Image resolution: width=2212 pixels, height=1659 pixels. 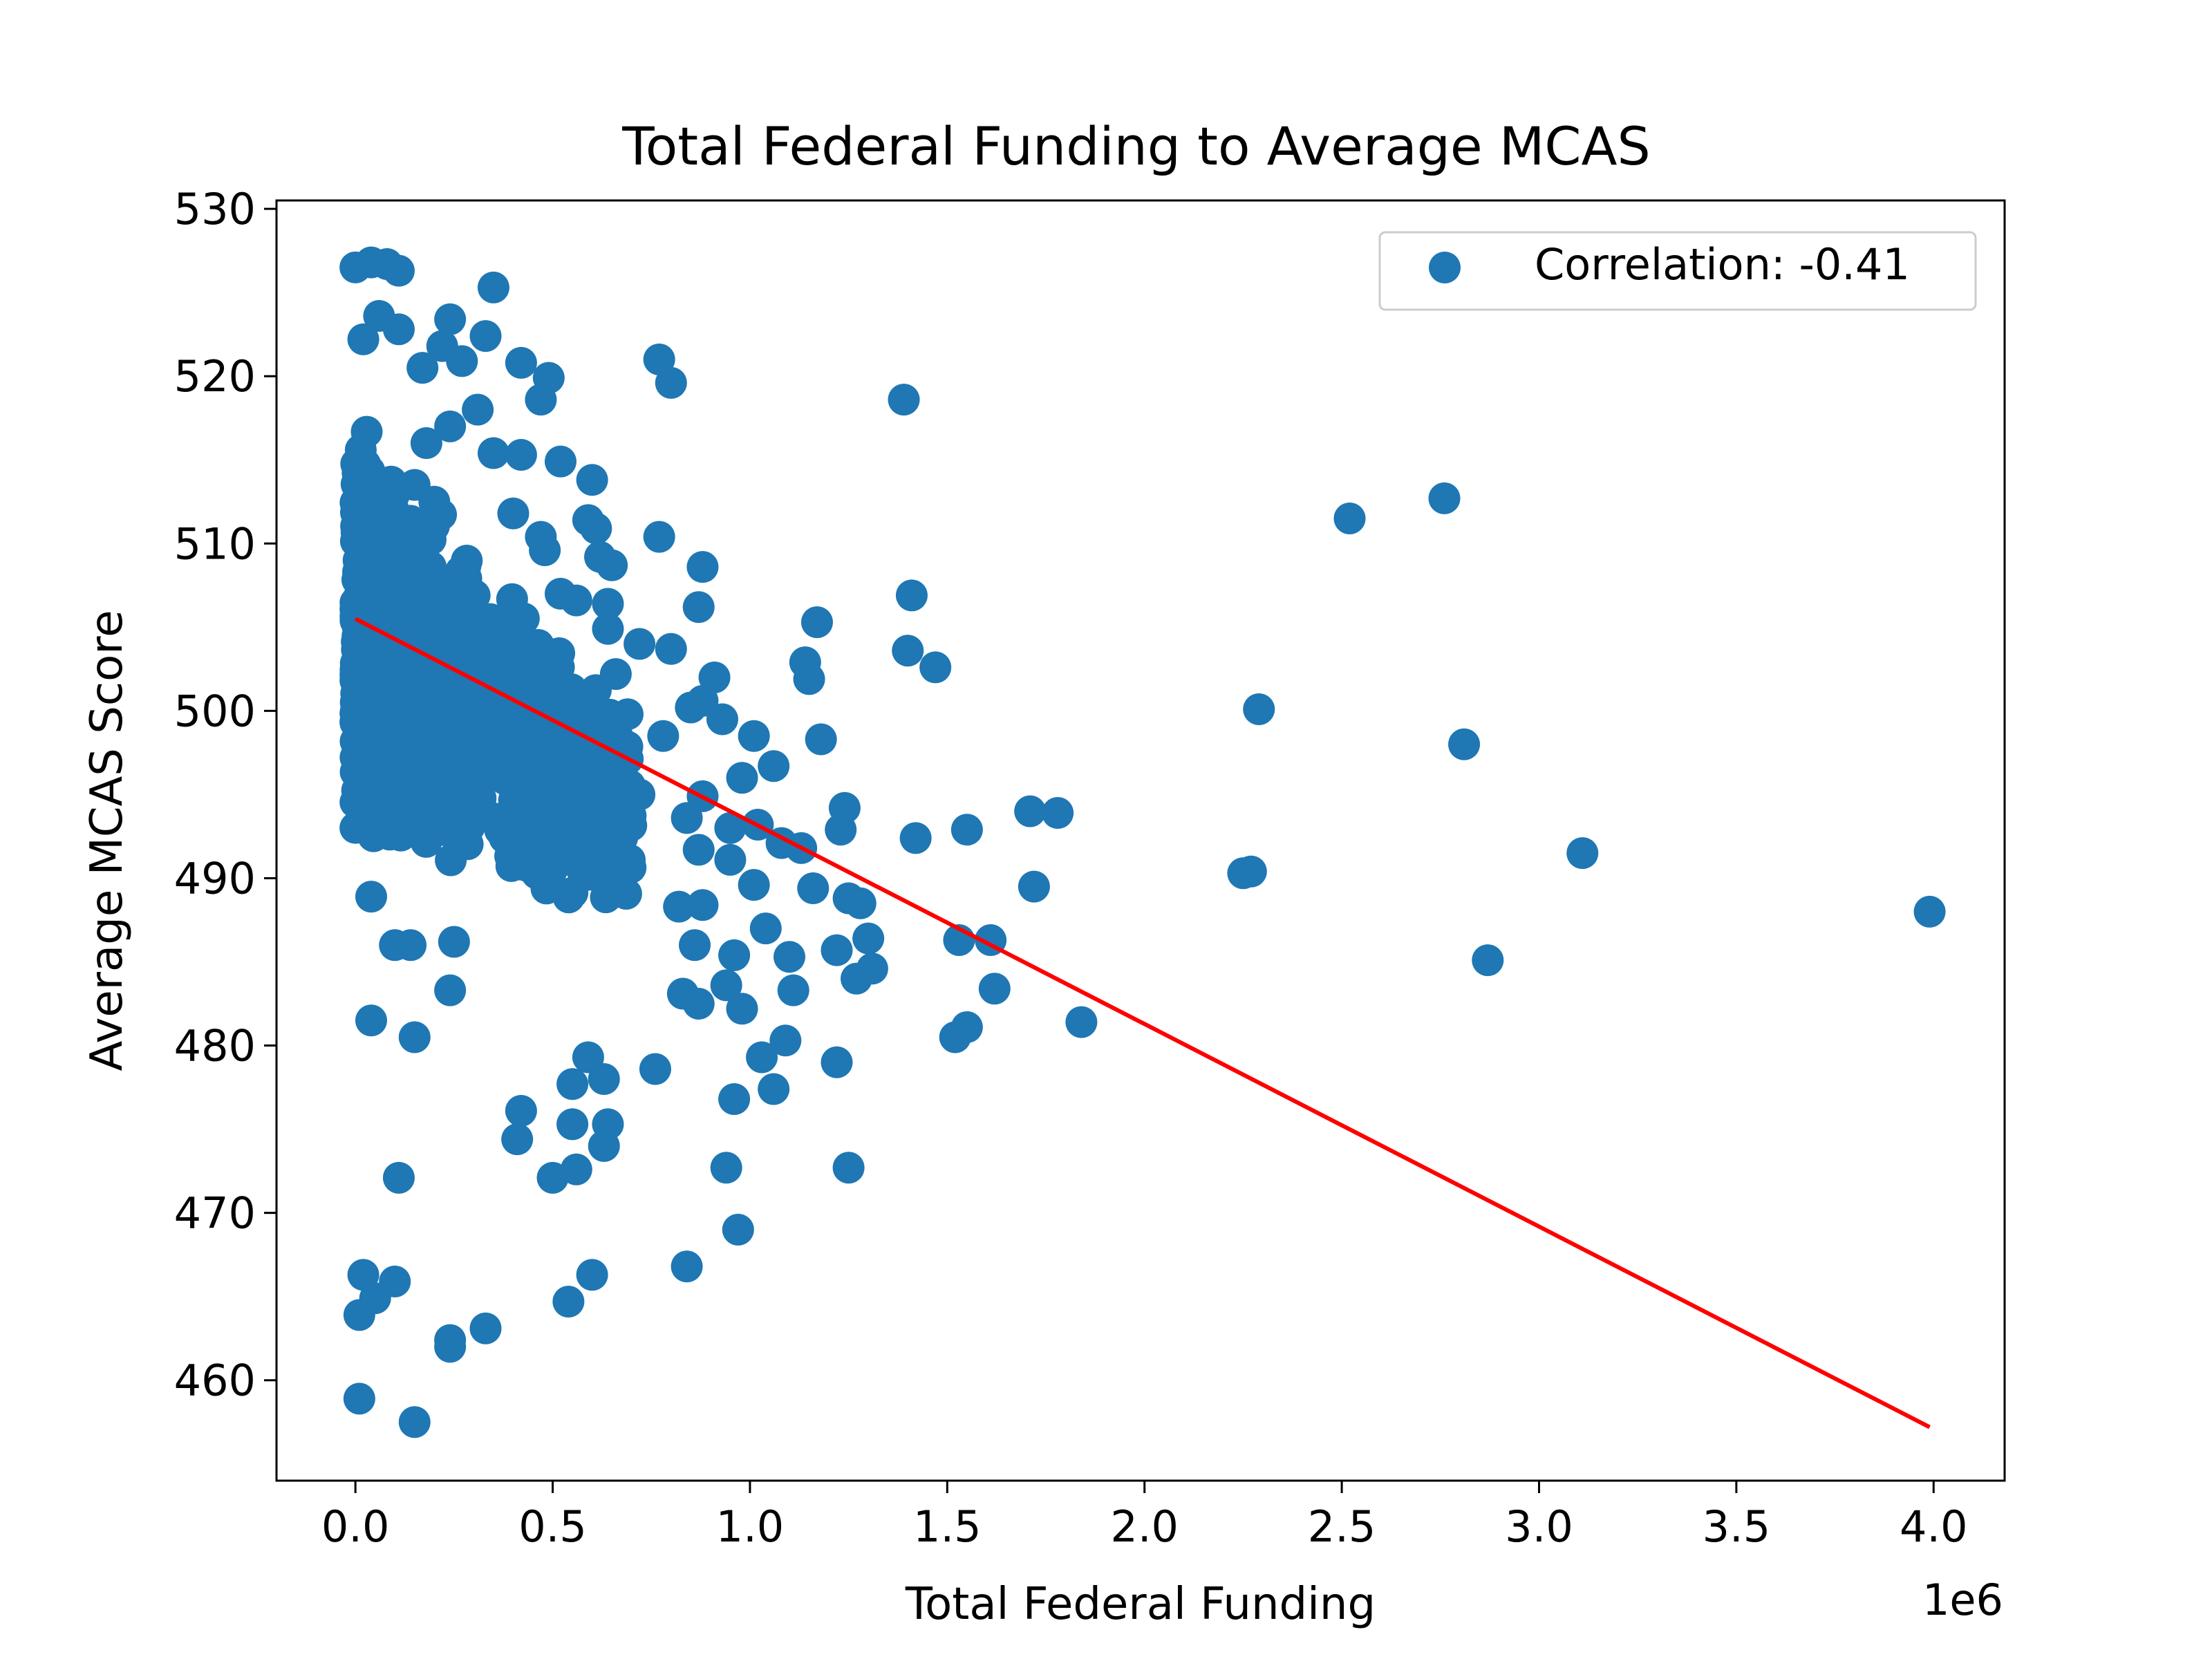 I want to click on y-axis-label: Average MCAS Score, so click(x=107, y=840).